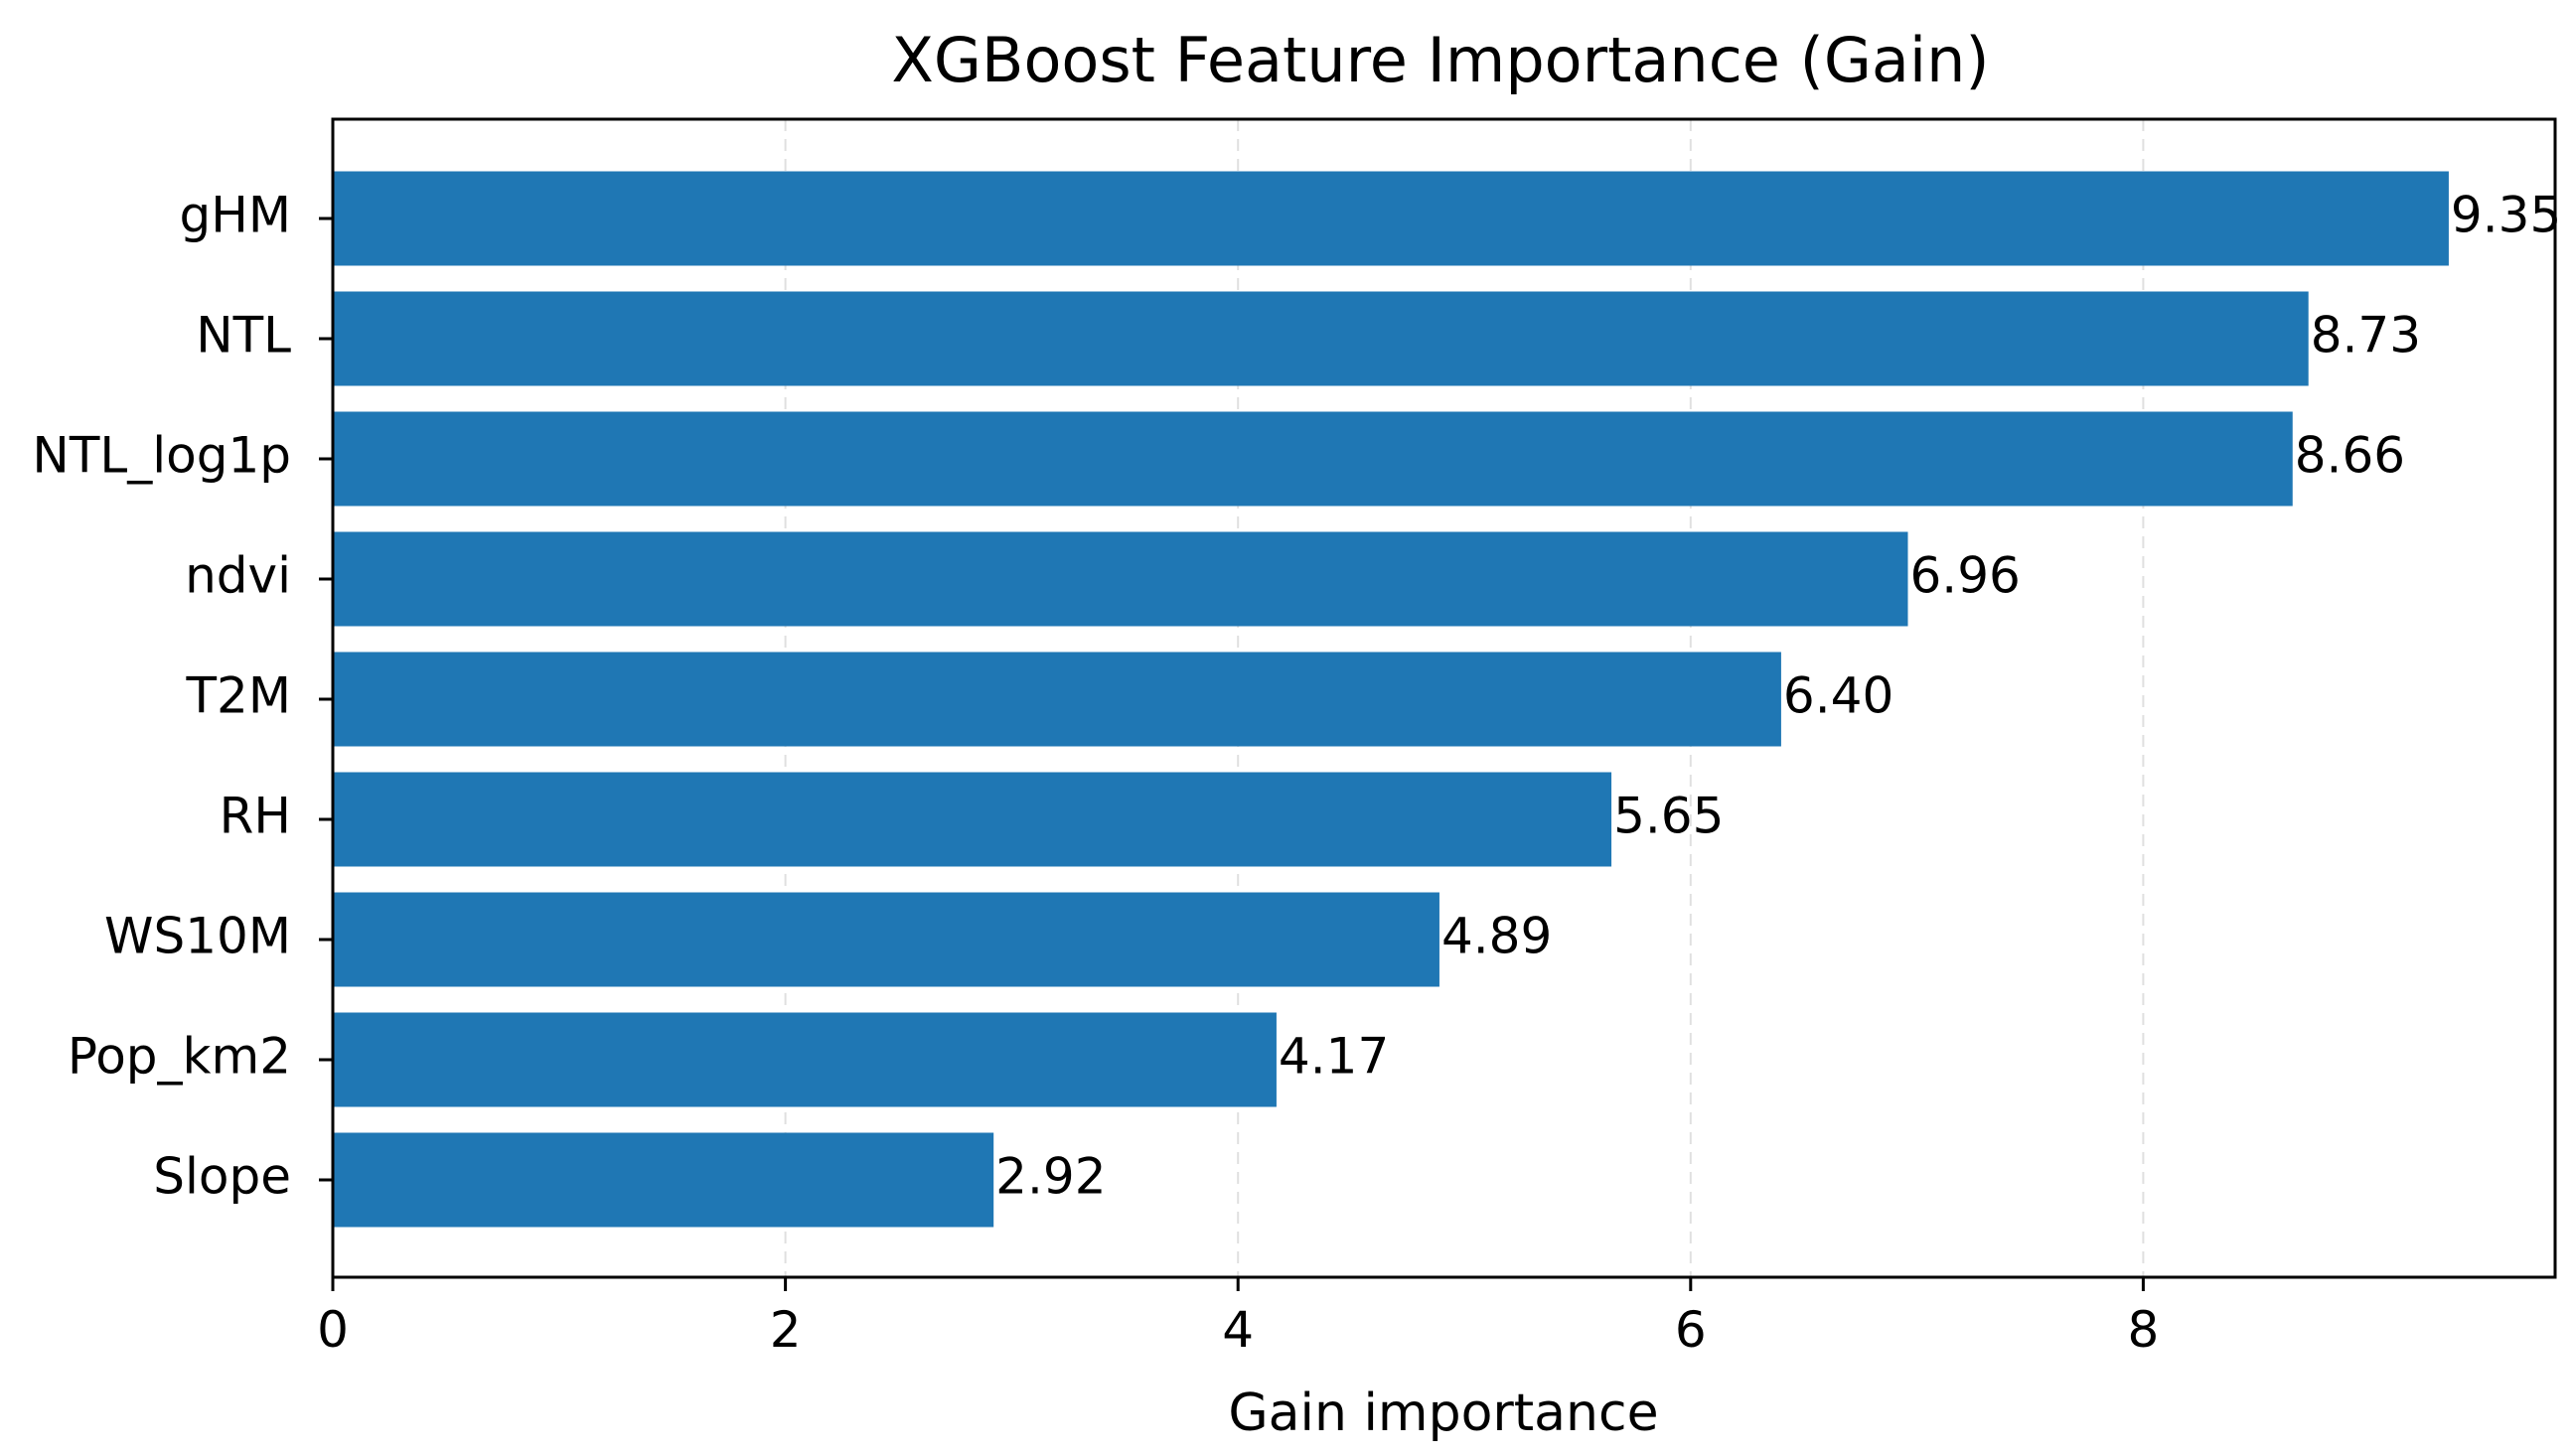 The image size is (2573, 1456). Describe the element at coordinates (1668, 816) in the screenshot. I see `bar-value-label: 5.65` at that location.